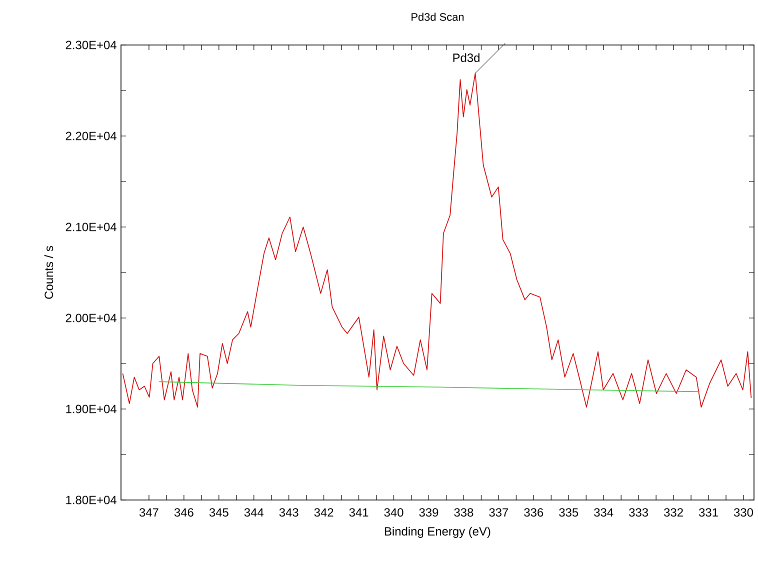 The height and width of the screenshot is (568, 758). What do you see at coordinates (49, 272) in the screenshot?
I see `y-axis-title: Counts / s` at bounding box center [49, 272].